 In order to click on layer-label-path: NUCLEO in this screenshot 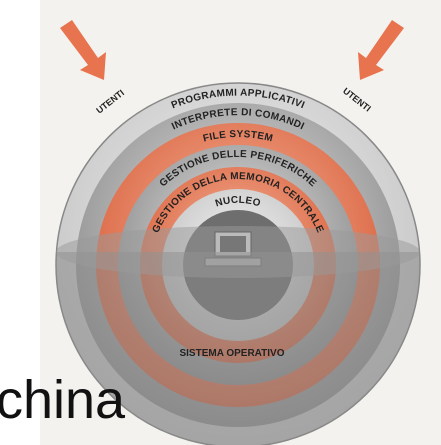, I will do `click(238, 202)`.